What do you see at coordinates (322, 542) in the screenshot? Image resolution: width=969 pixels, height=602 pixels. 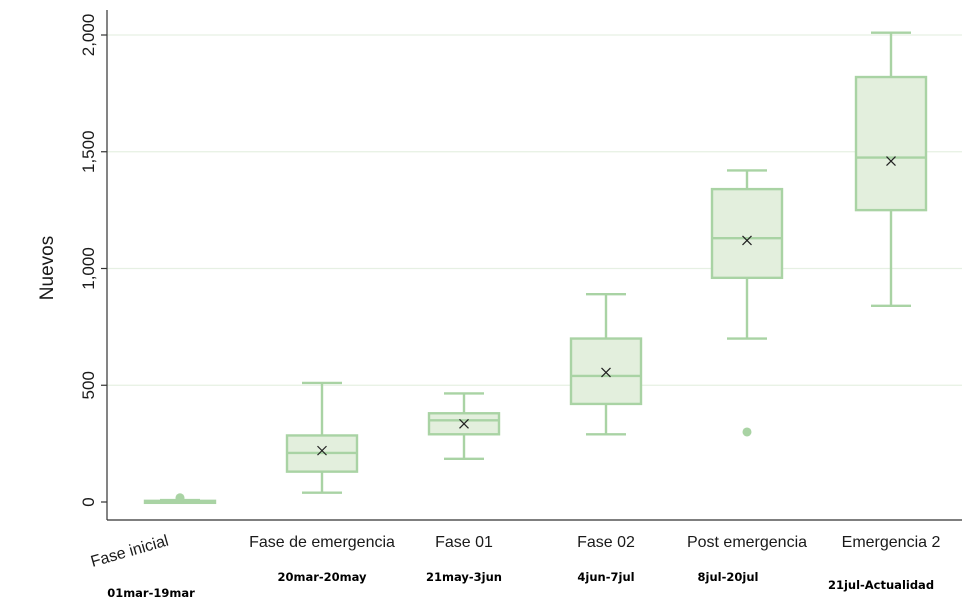 I see `x-category-label: Fase de emergencia` at bounding box center [322, 542].